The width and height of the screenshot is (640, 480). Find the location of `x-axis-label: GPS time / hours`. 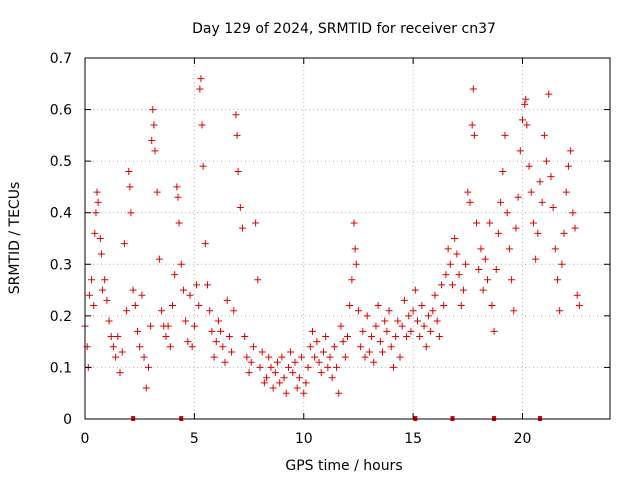

x-axis-label: GPS time / hours is located at coordinates (343, 466).